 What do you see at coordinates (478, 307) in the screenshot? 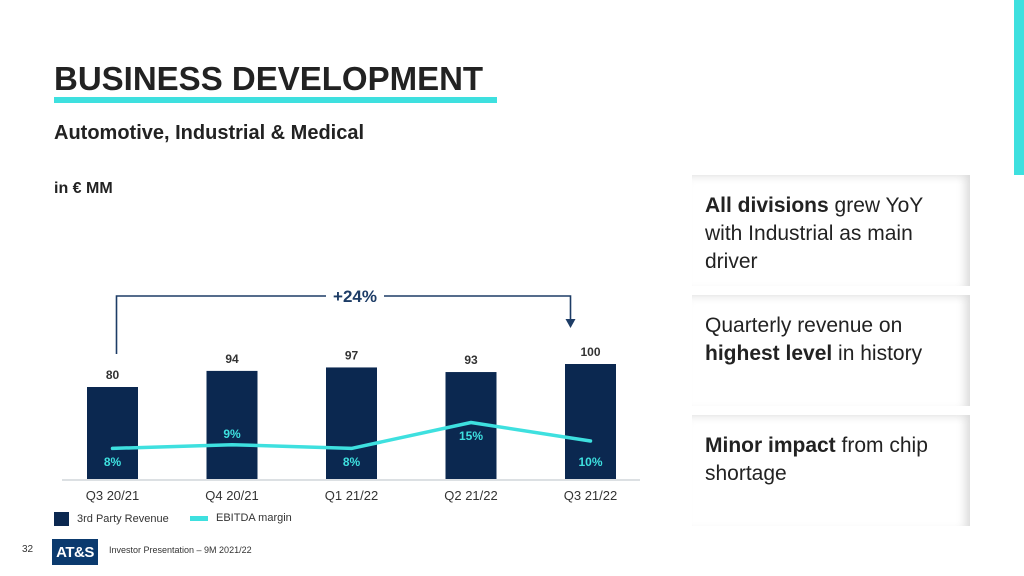
I see `annotation-bracket-right` at bounding box center [478, 307].